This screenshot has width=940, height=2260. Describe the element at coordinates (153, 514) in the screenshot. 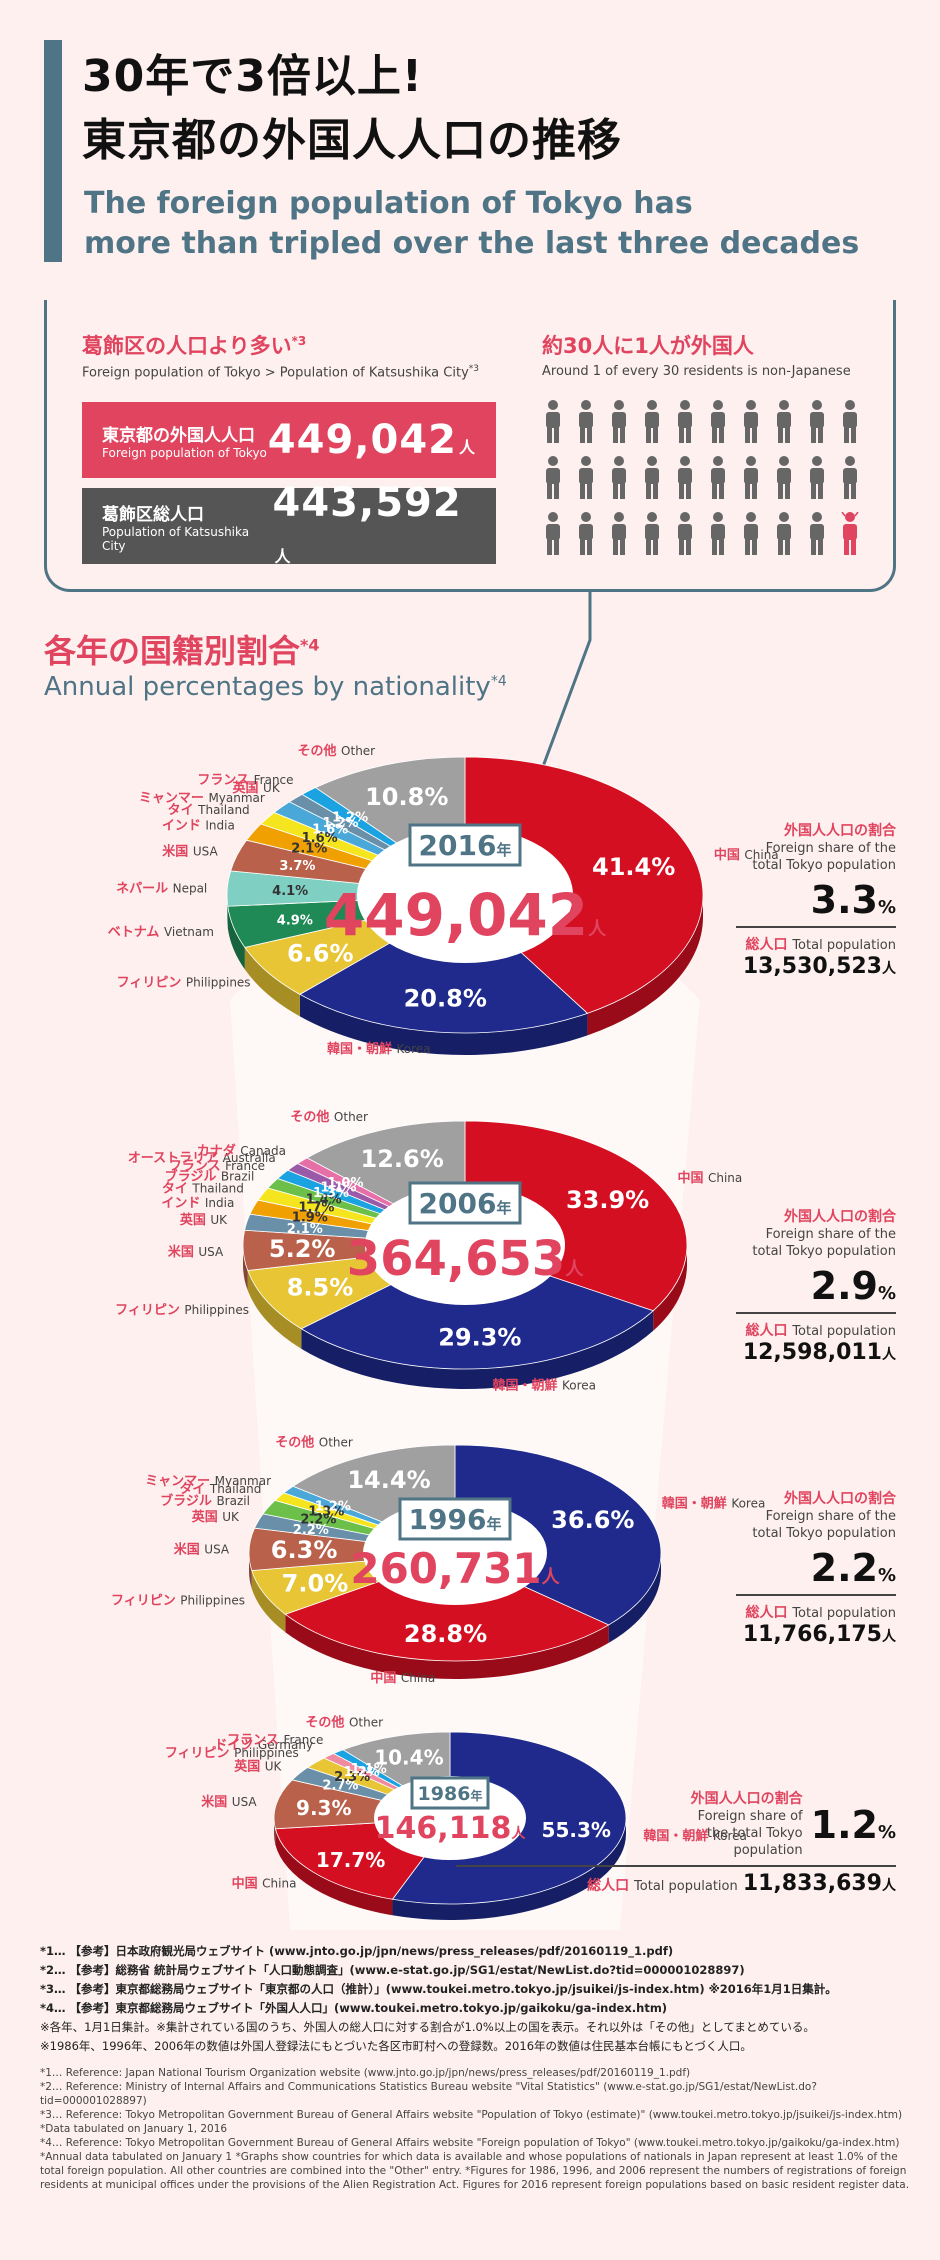

I see `katsushika-label-jp: 葛飾区総人口` at that location.